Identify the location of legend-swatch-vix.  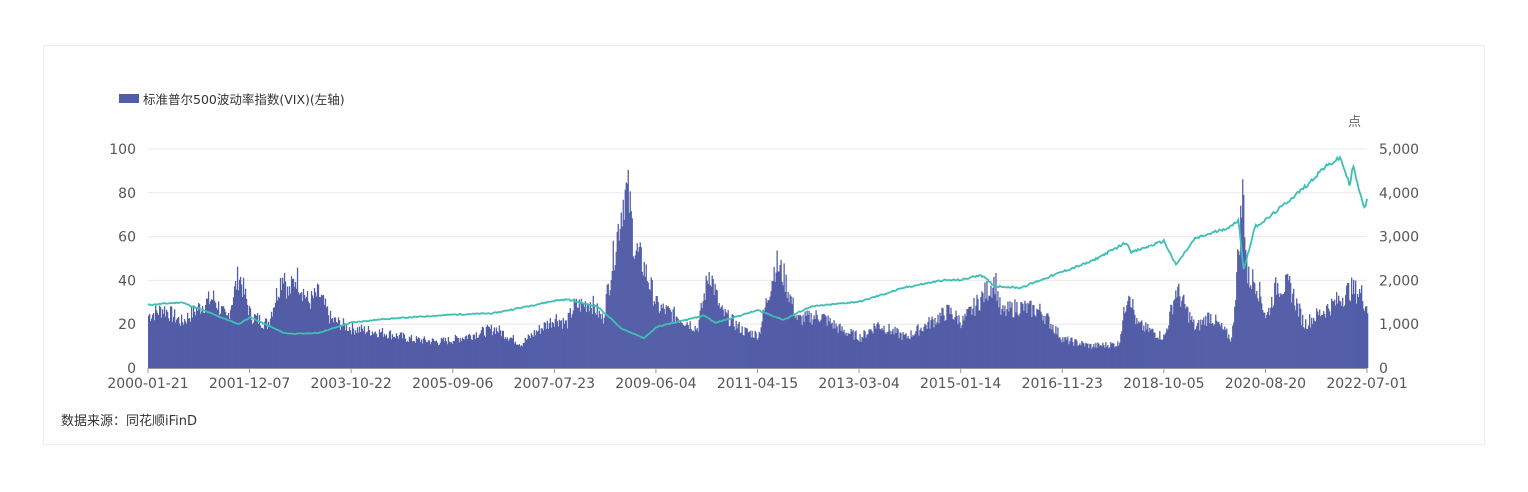
(129, 98).